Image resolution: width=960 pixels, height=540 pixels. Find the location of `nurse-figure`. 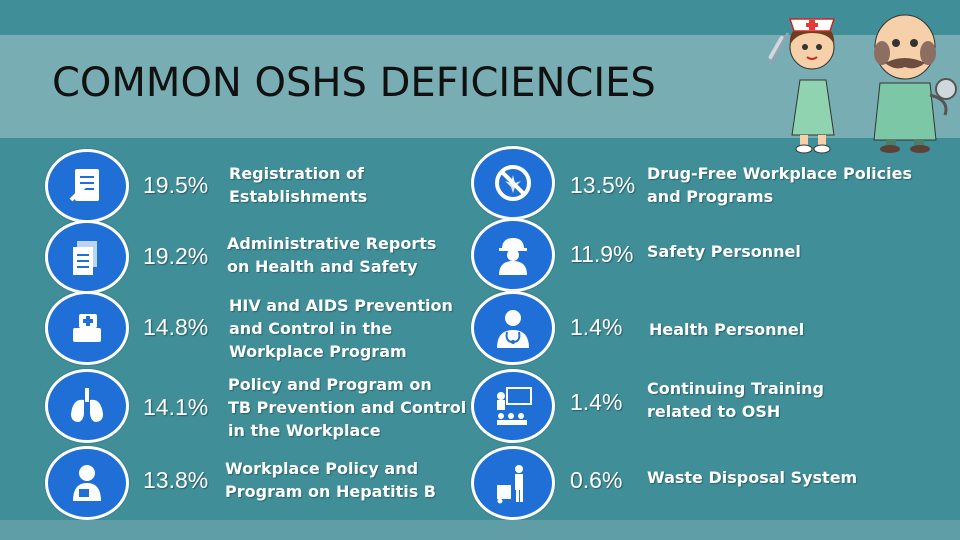

nurse-figure is located at coordinates (802, 86).